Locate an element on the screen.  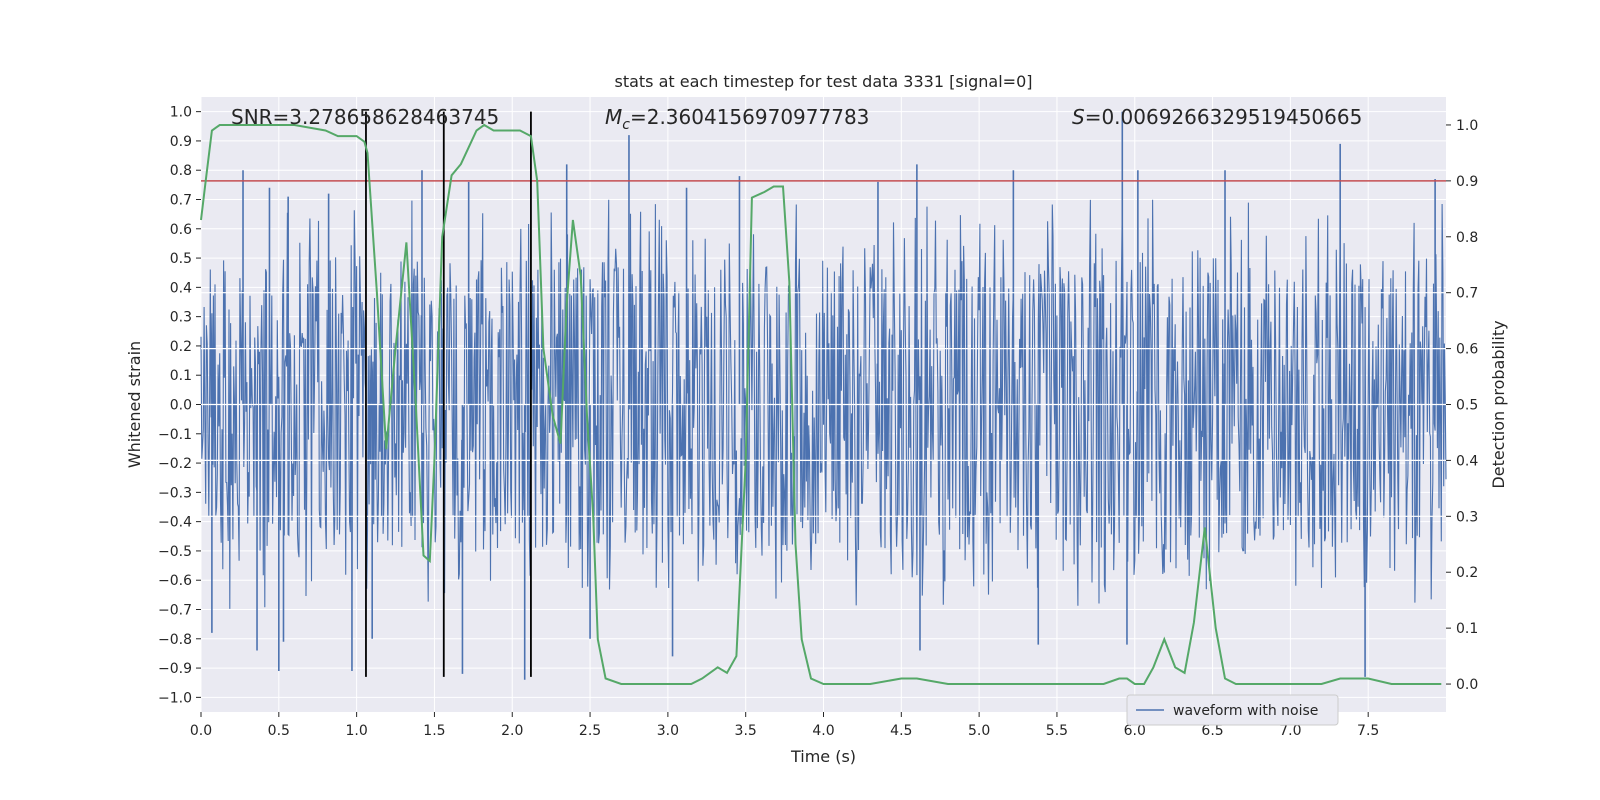
y-left-tick-label: −0.4 is located at coordinates (175, 523).